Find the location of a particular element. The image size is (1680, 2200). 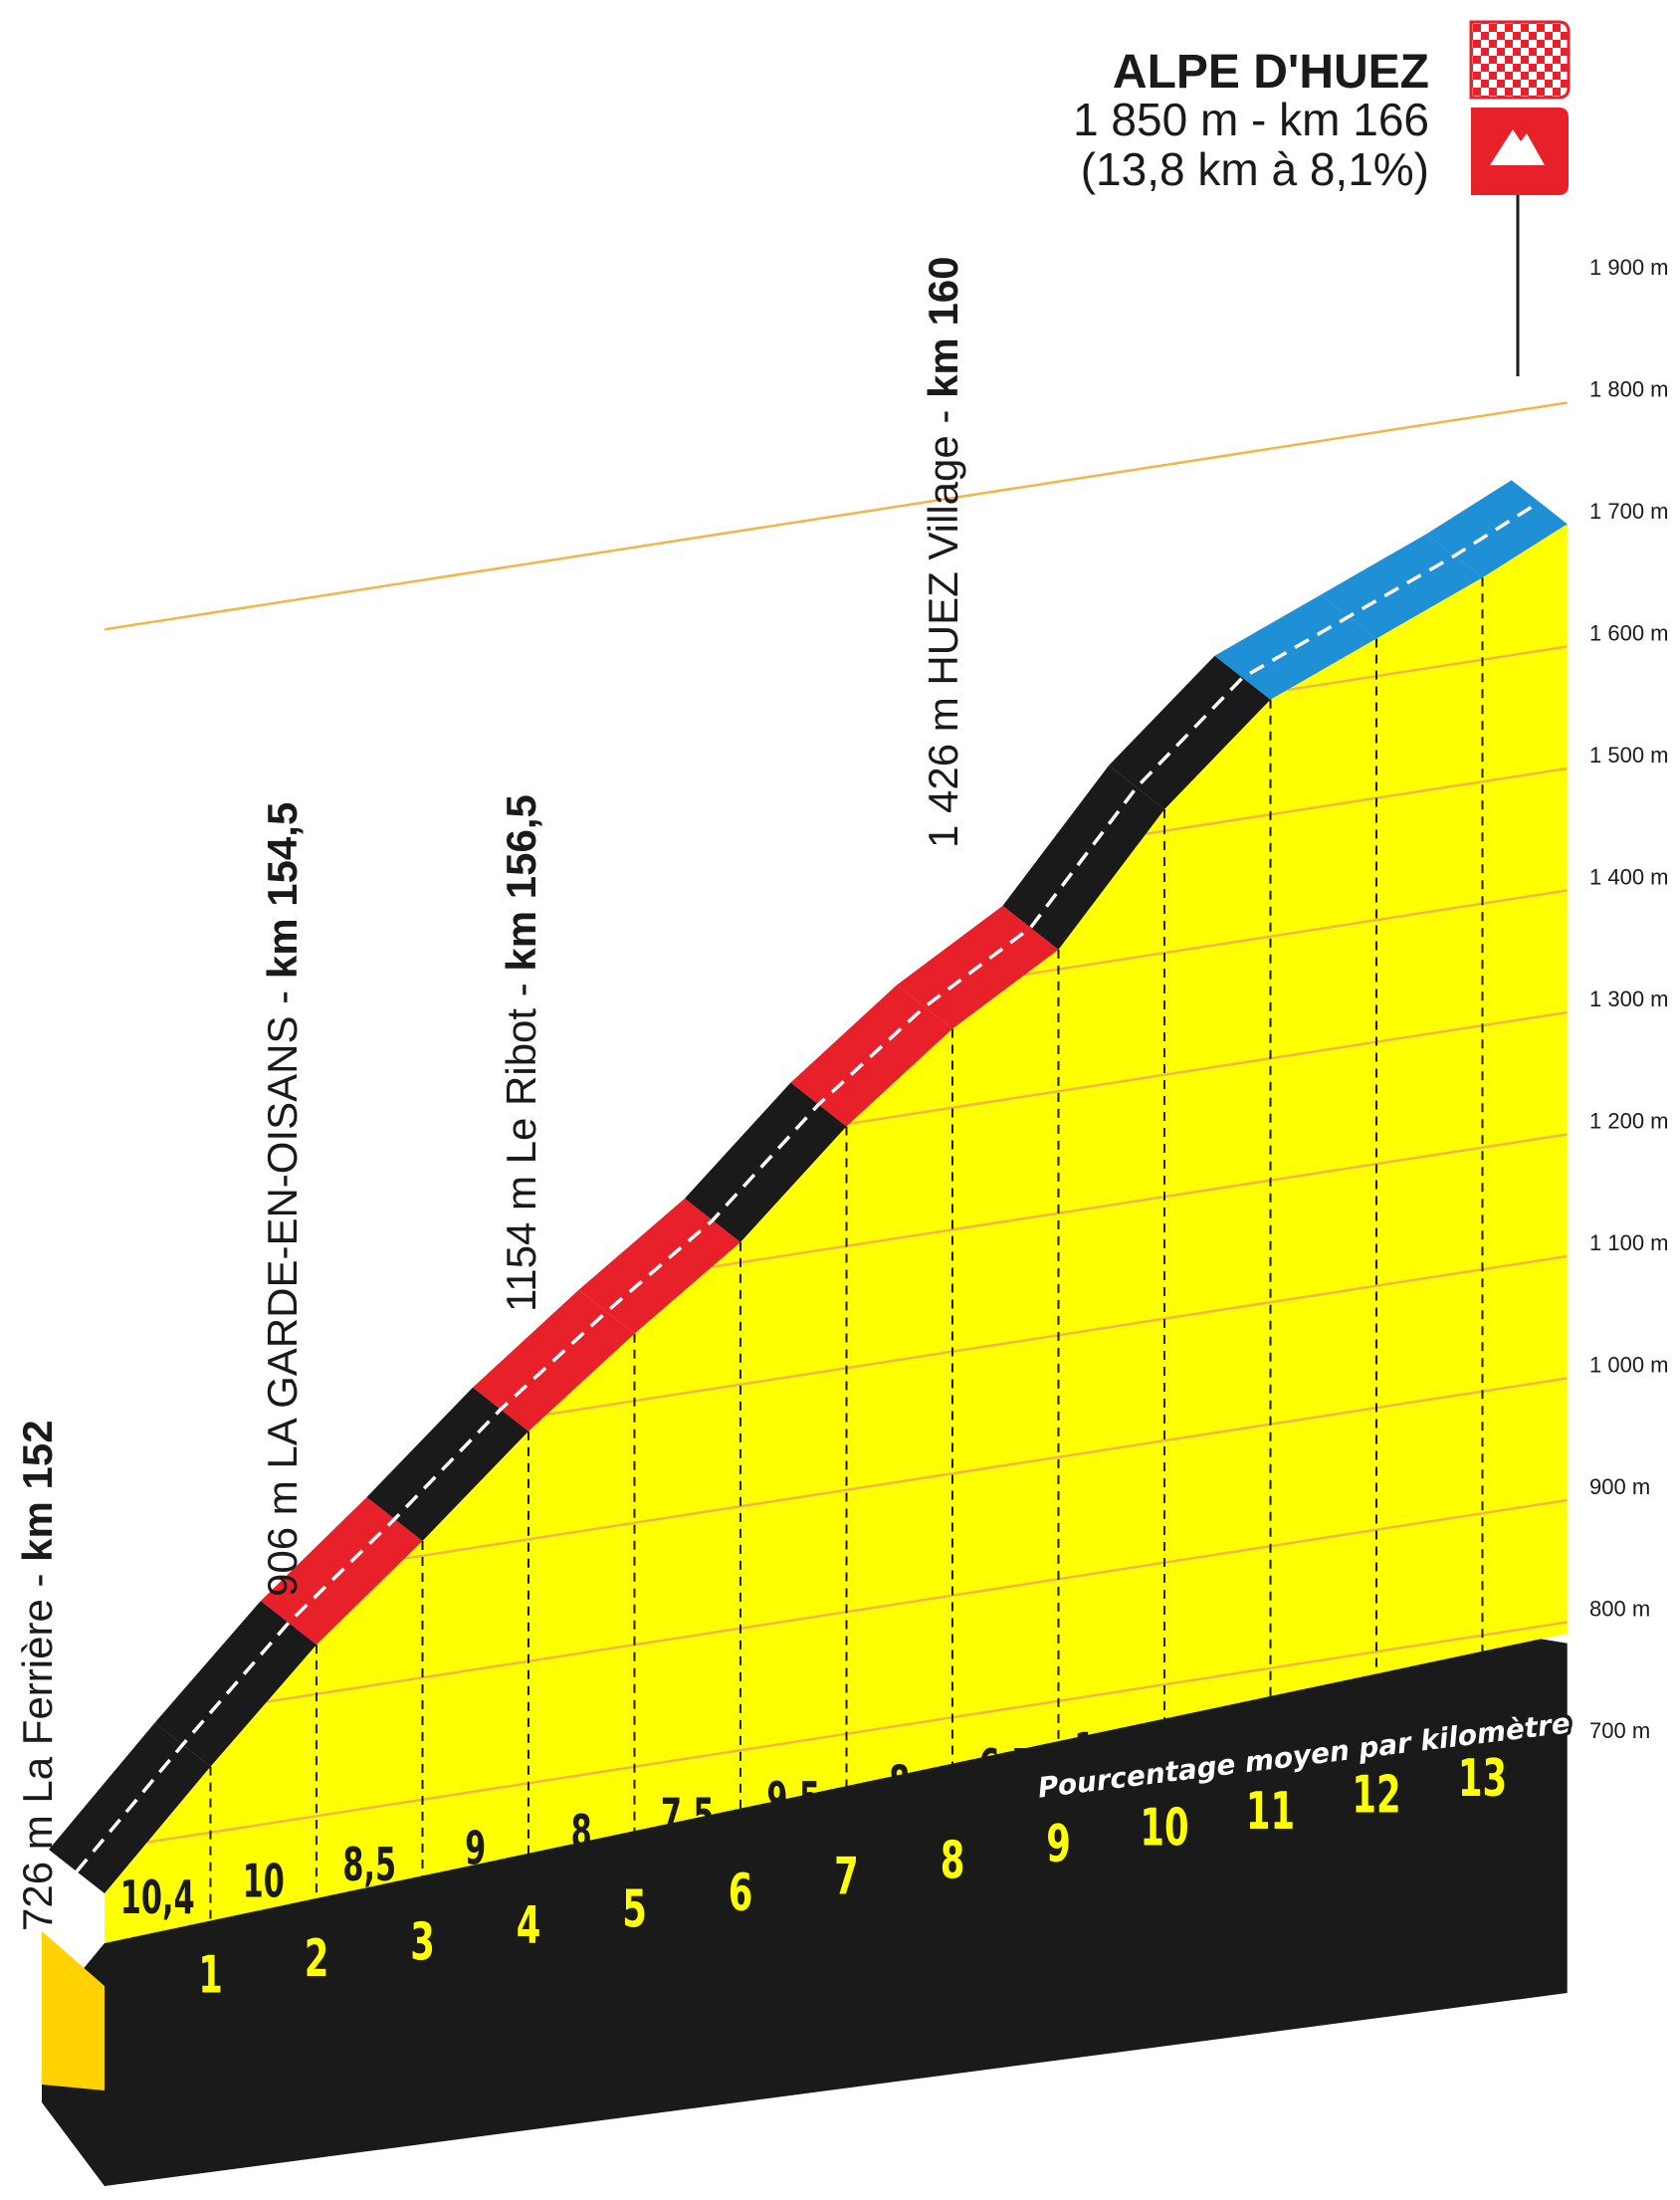

waypoint-la-ferriere-km: km 152 is located at coordinates (37, 1491).